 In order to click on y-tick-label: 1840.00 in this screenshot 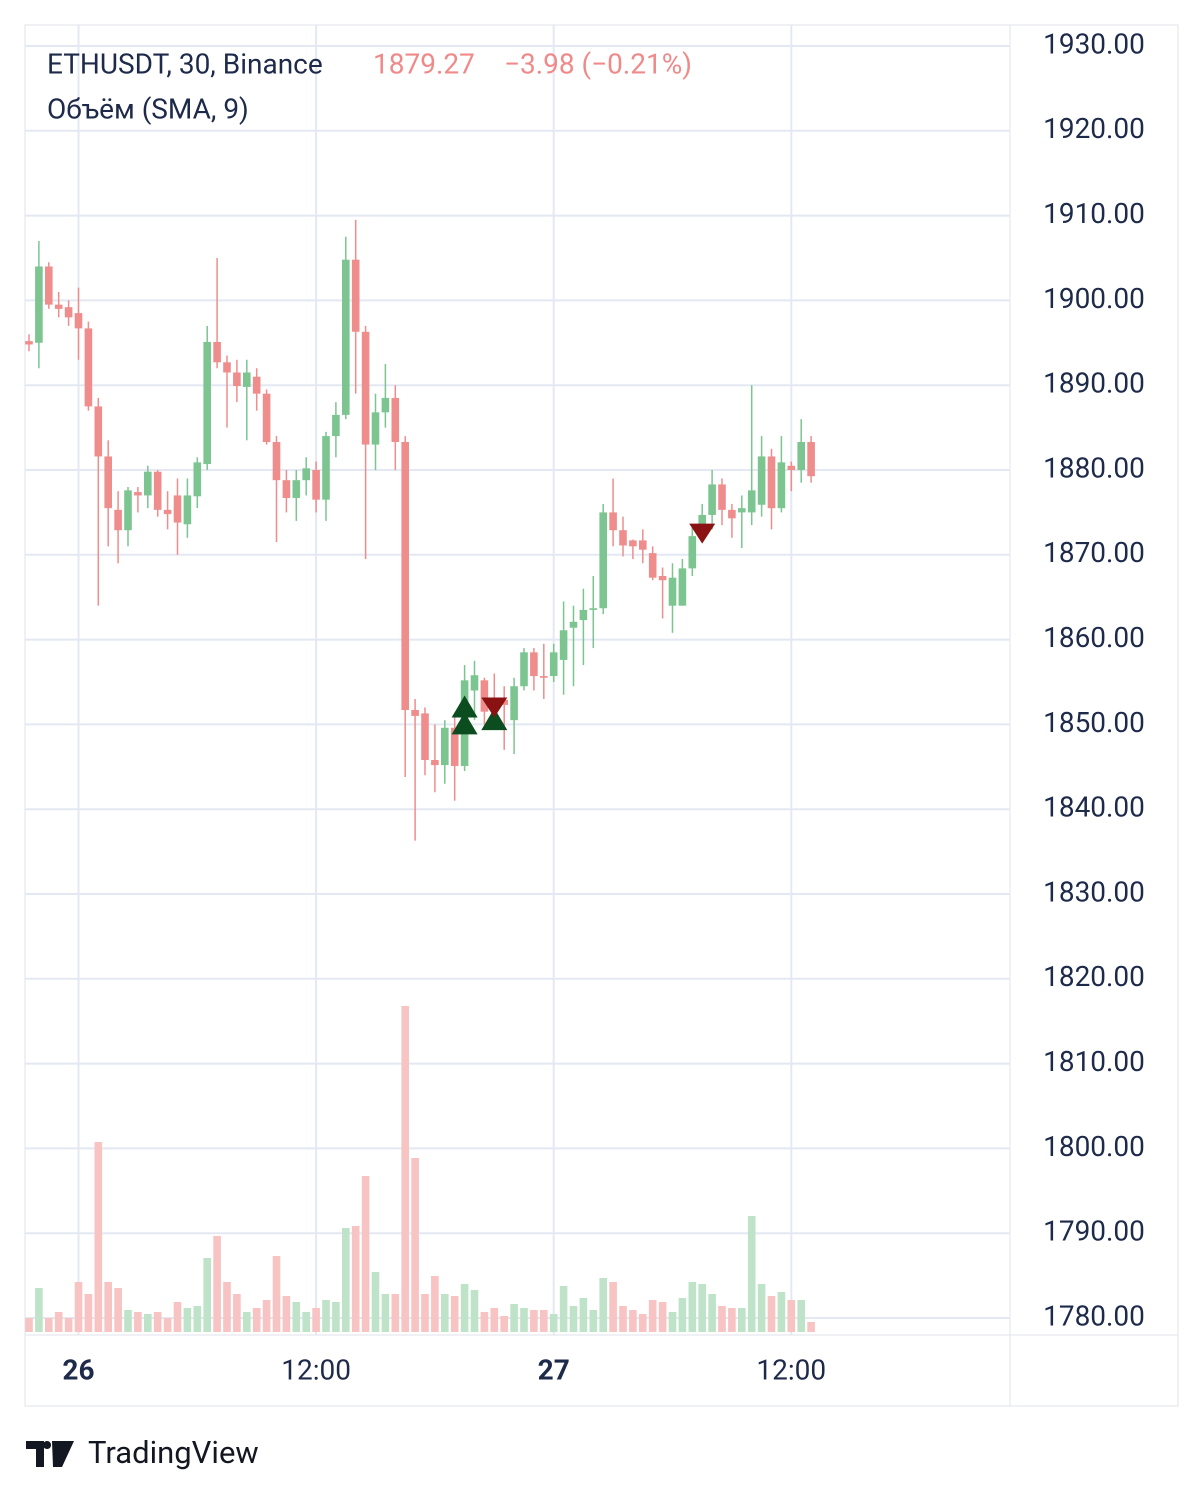, I will do `click(1094, 807)`.